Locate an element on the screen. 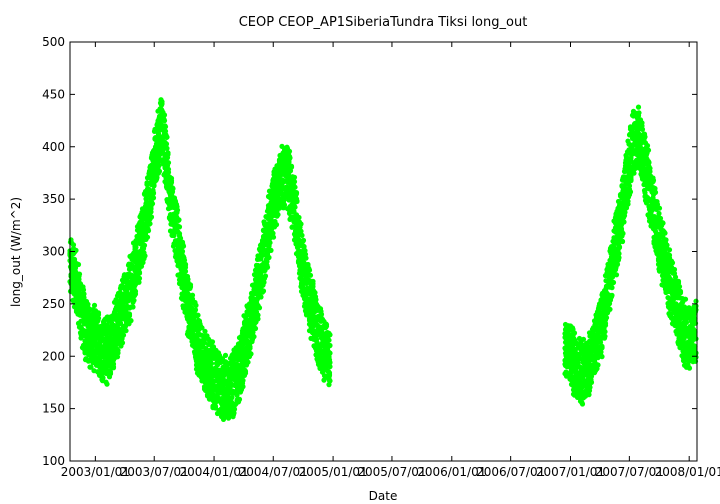 The height and width of the screenshot is (504, 720). y-tick-label: 250 is located at coordinates (53, 304).